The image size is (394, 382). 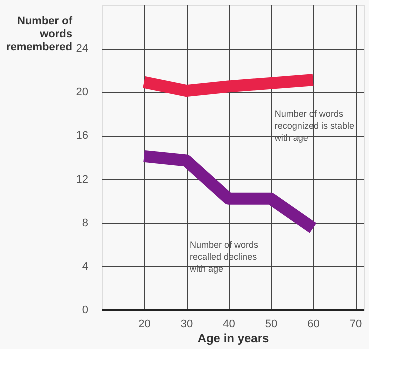 I want to click on y-tick-label: 20, so click(x=82, y=92).